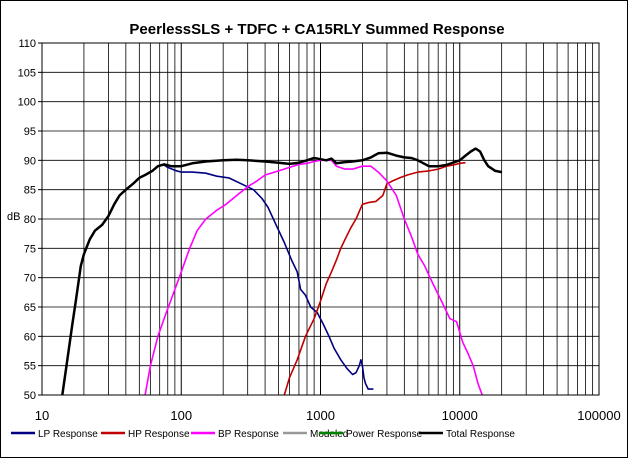  What do you see at coordinates (248, 434) in the screenshot?
I see `legend-label-bp-response: BP Response` at bounding box center [248, 434].